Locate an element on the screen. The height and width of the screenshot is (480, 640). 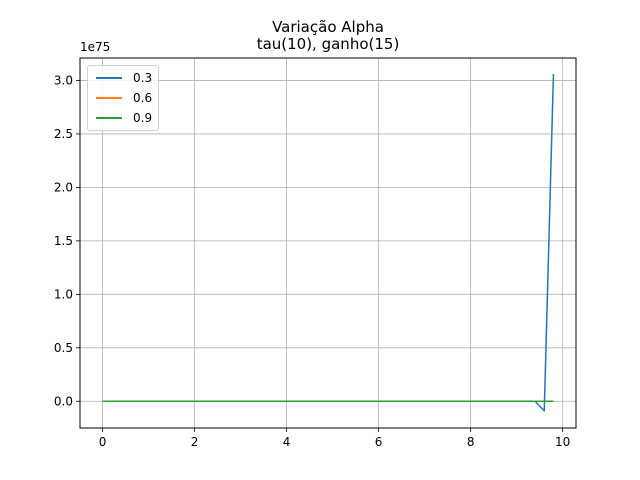
x-tick-label: 4 is located at coordinates (287, 442).